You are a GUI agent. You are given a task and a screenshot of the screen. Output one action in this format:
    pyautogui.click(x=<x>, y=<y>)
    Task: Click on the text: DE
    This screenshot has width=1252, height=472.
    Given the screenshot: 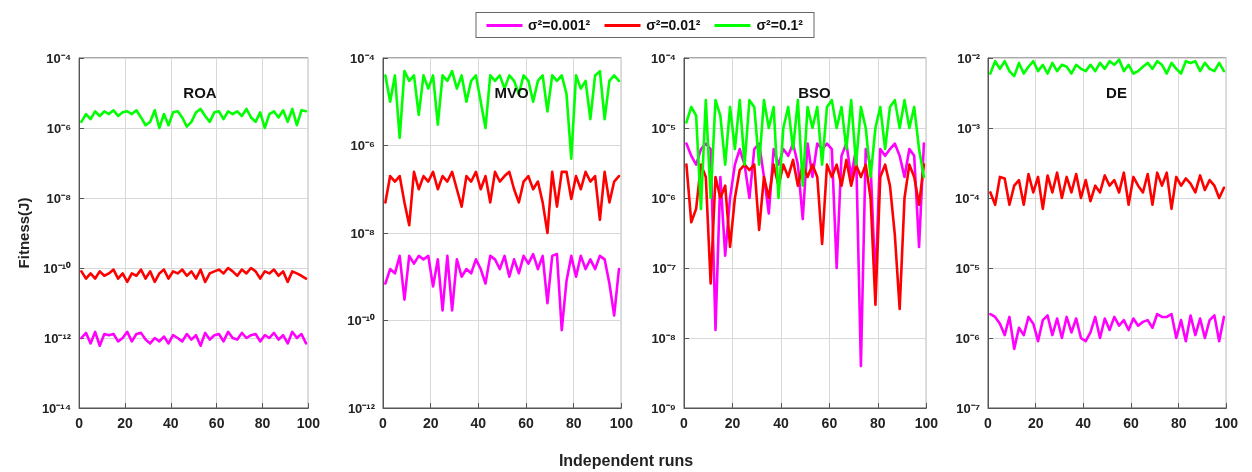 What is the action you would take?
    pyautogui.click(x=1116, y=92)
    